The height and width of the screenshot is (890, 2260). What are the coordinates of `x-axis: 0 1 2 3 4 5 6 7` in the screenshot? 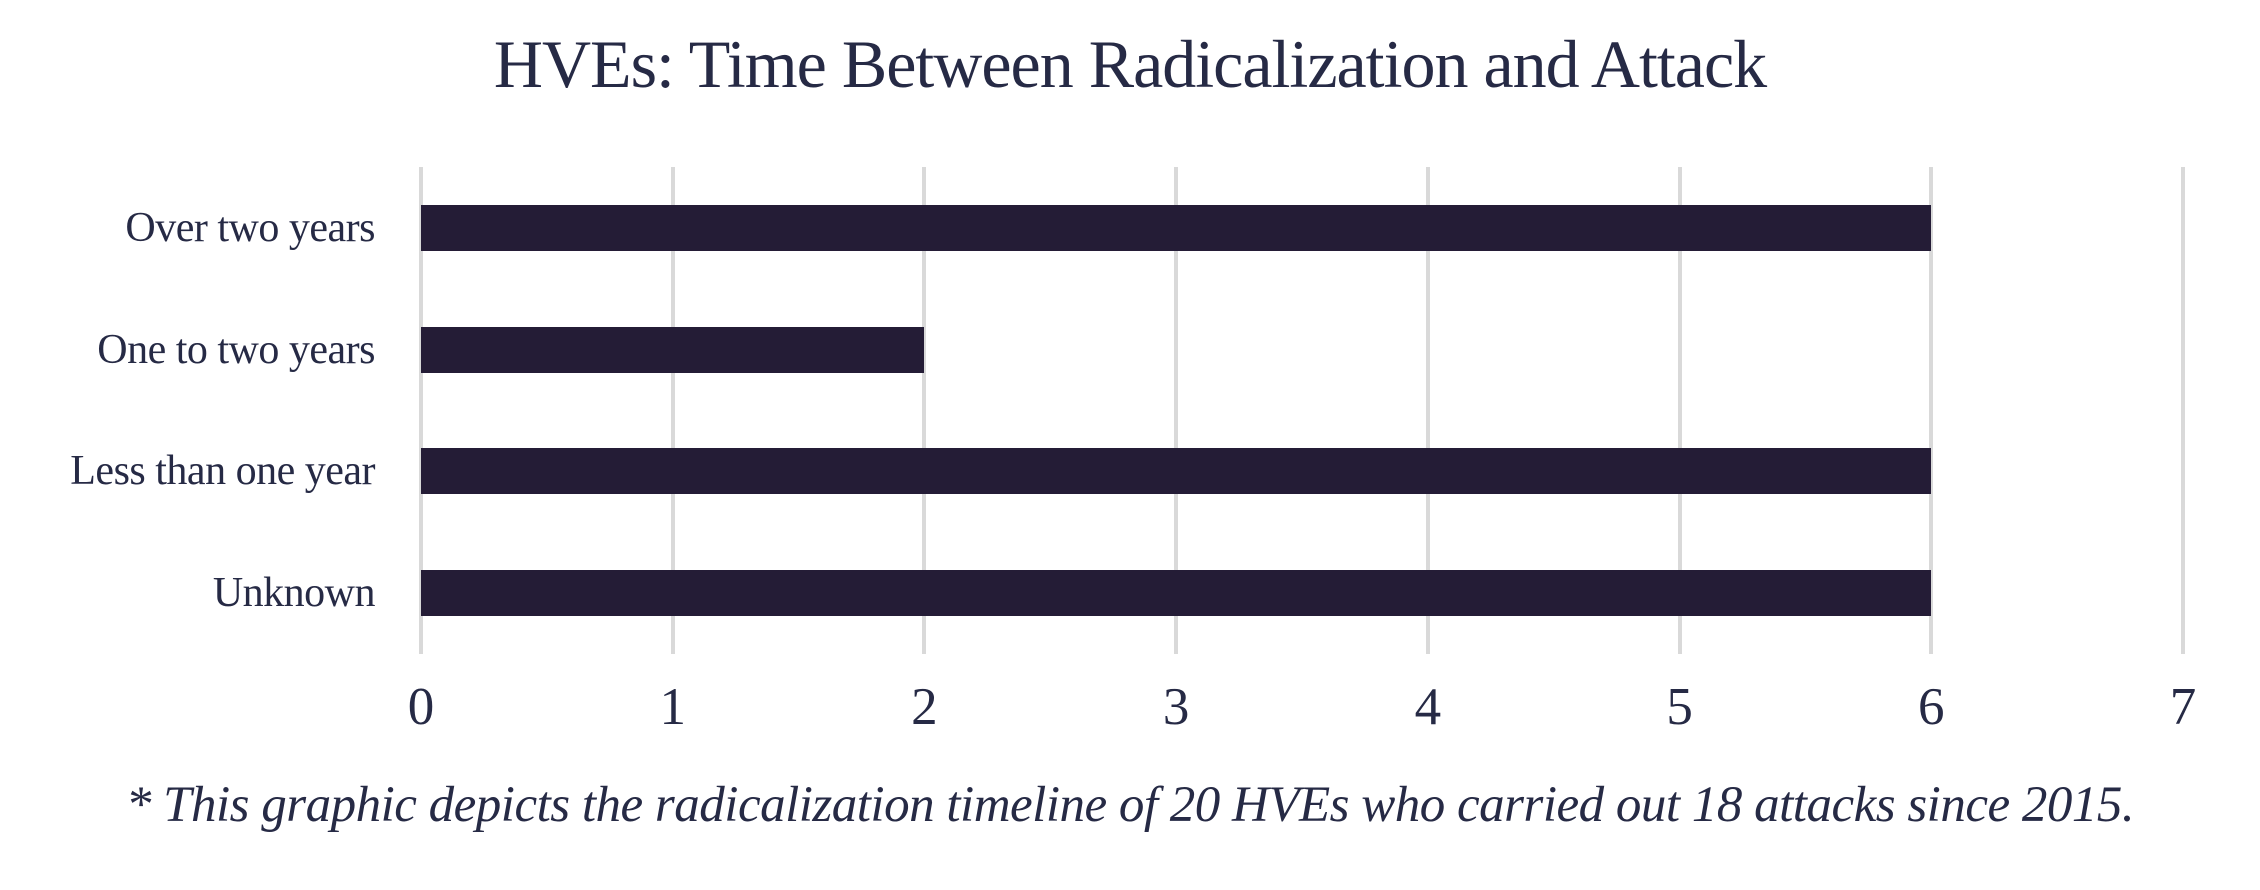 It's located at (1302, 709).